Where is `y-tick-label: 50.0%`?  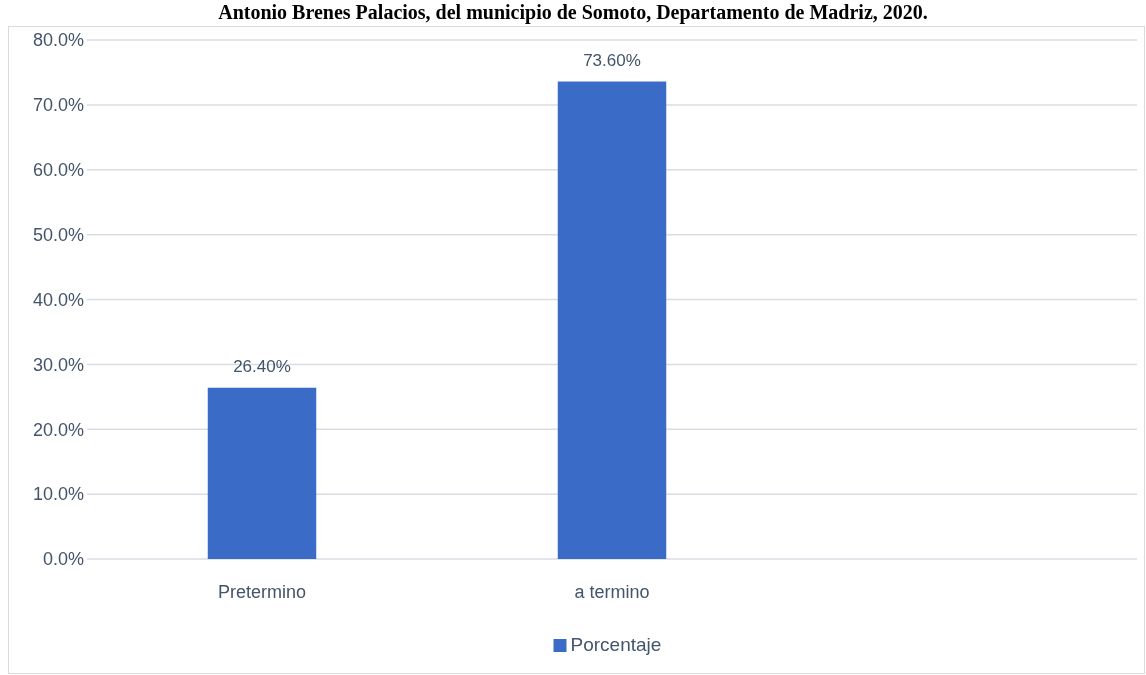
y-tick-label: 50.0% is located at coordinates (58, 234).